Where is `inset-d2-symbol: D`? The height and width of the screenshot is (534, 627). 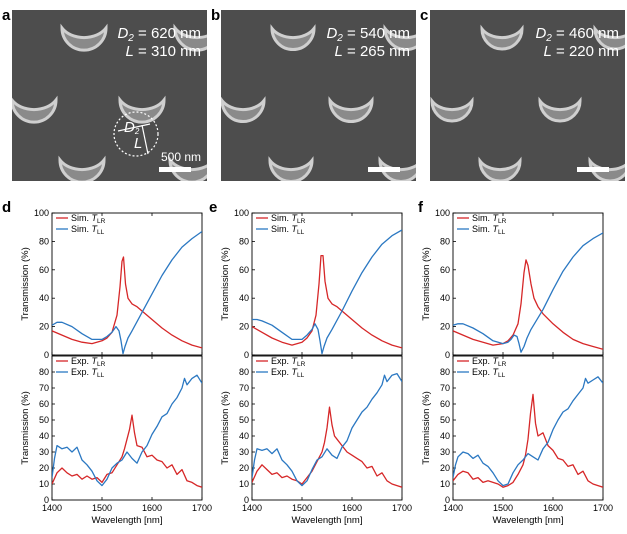
inset-d2-symbol: D is located at coordinates (129, 127).